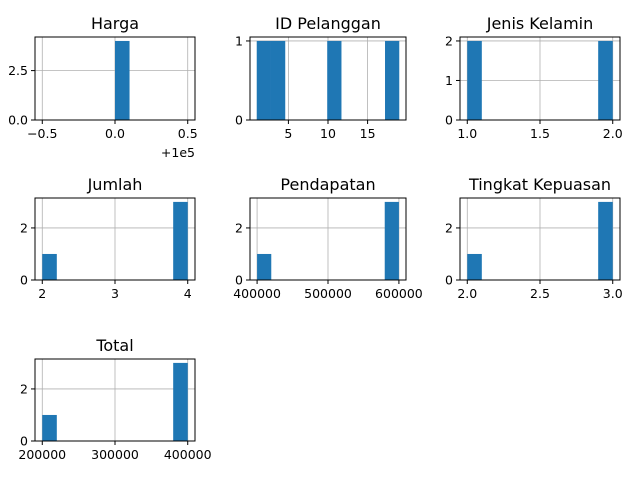 The width and height of the screenshot is (640, 480). I want to click on x-tick-label: 600000, so click(399, 293).